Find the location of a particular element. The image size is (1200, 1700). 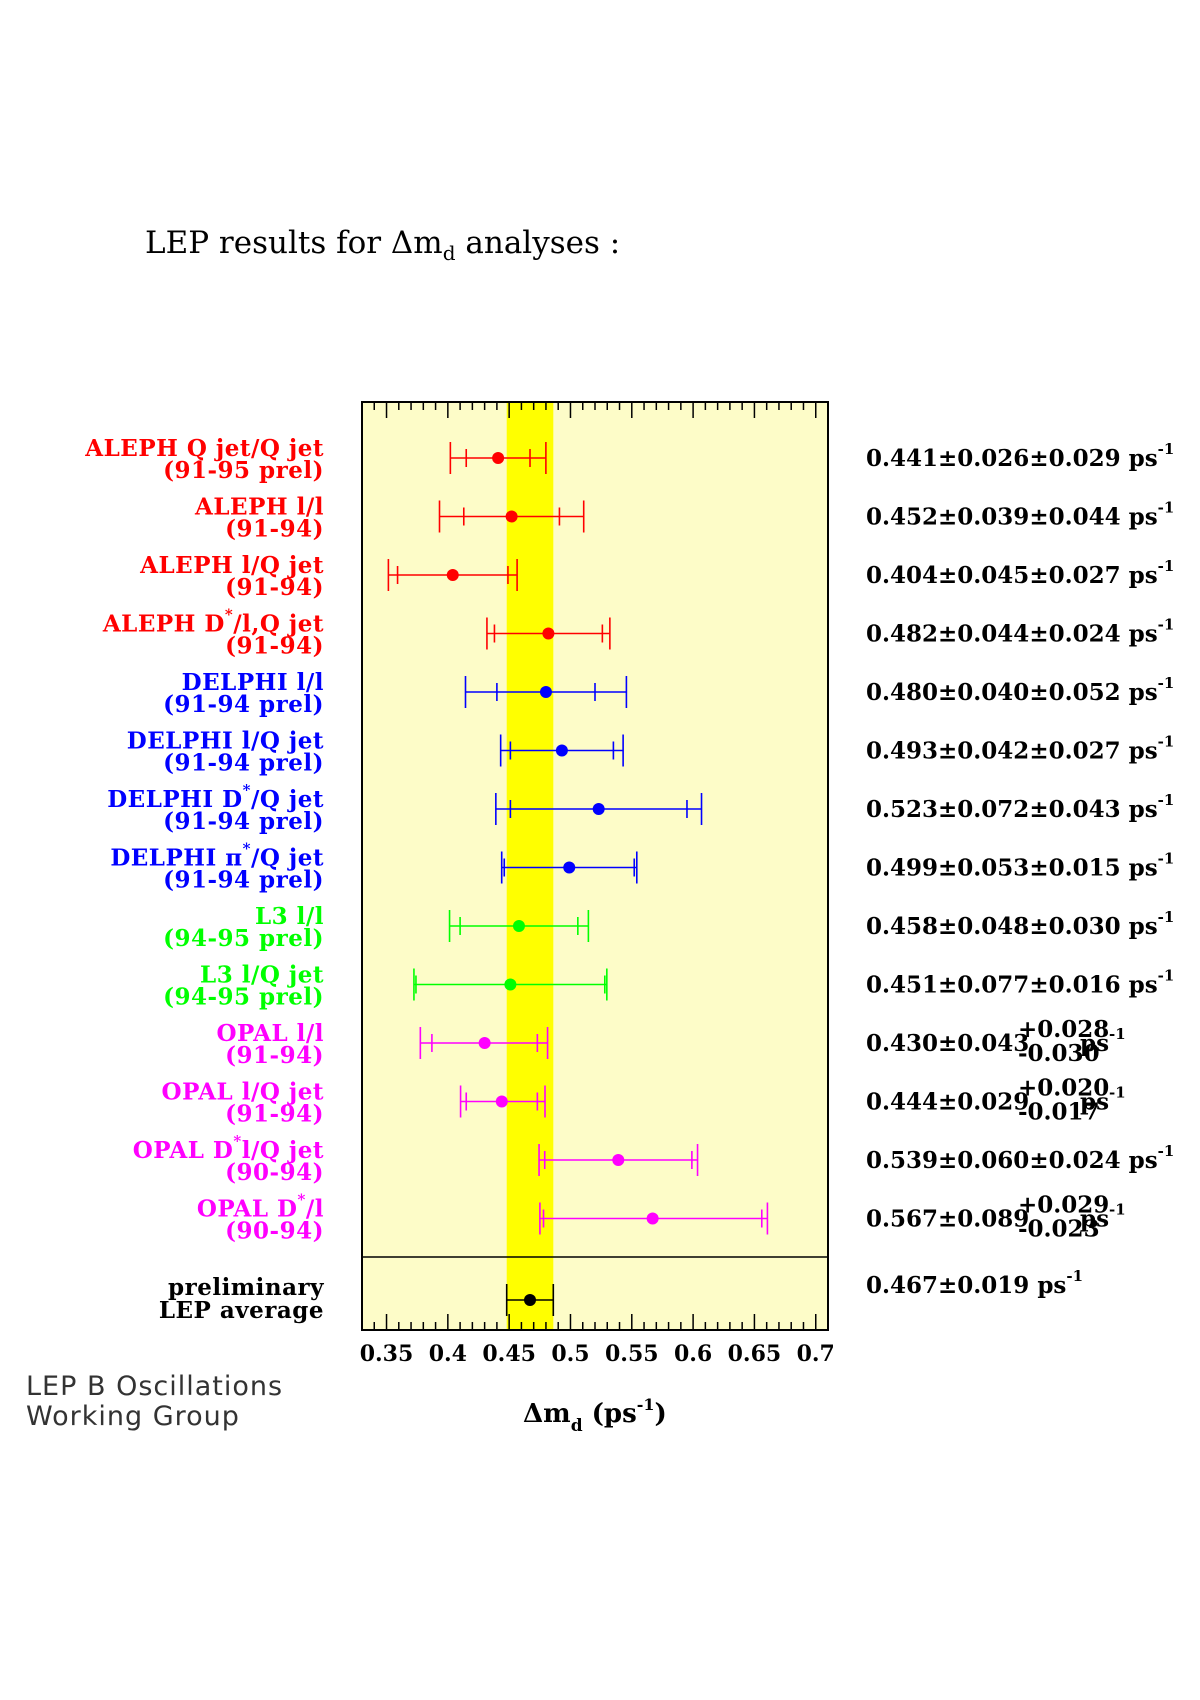

row-label: OPAL D*l/Q jet is located at coordinates (228, 1148).